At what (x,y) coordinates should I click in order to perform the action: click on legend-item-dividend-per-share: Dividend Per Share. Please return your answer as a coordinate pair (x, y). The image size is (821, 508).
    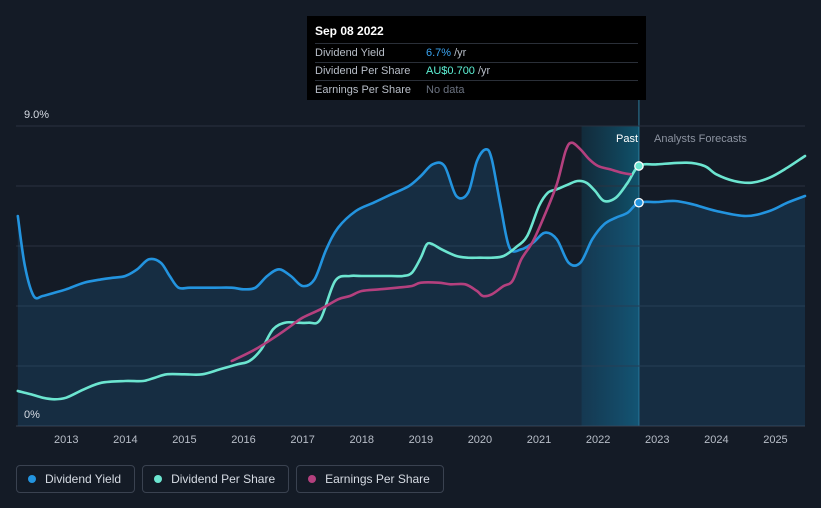
    Looking at the image, I should click on (216, 479).